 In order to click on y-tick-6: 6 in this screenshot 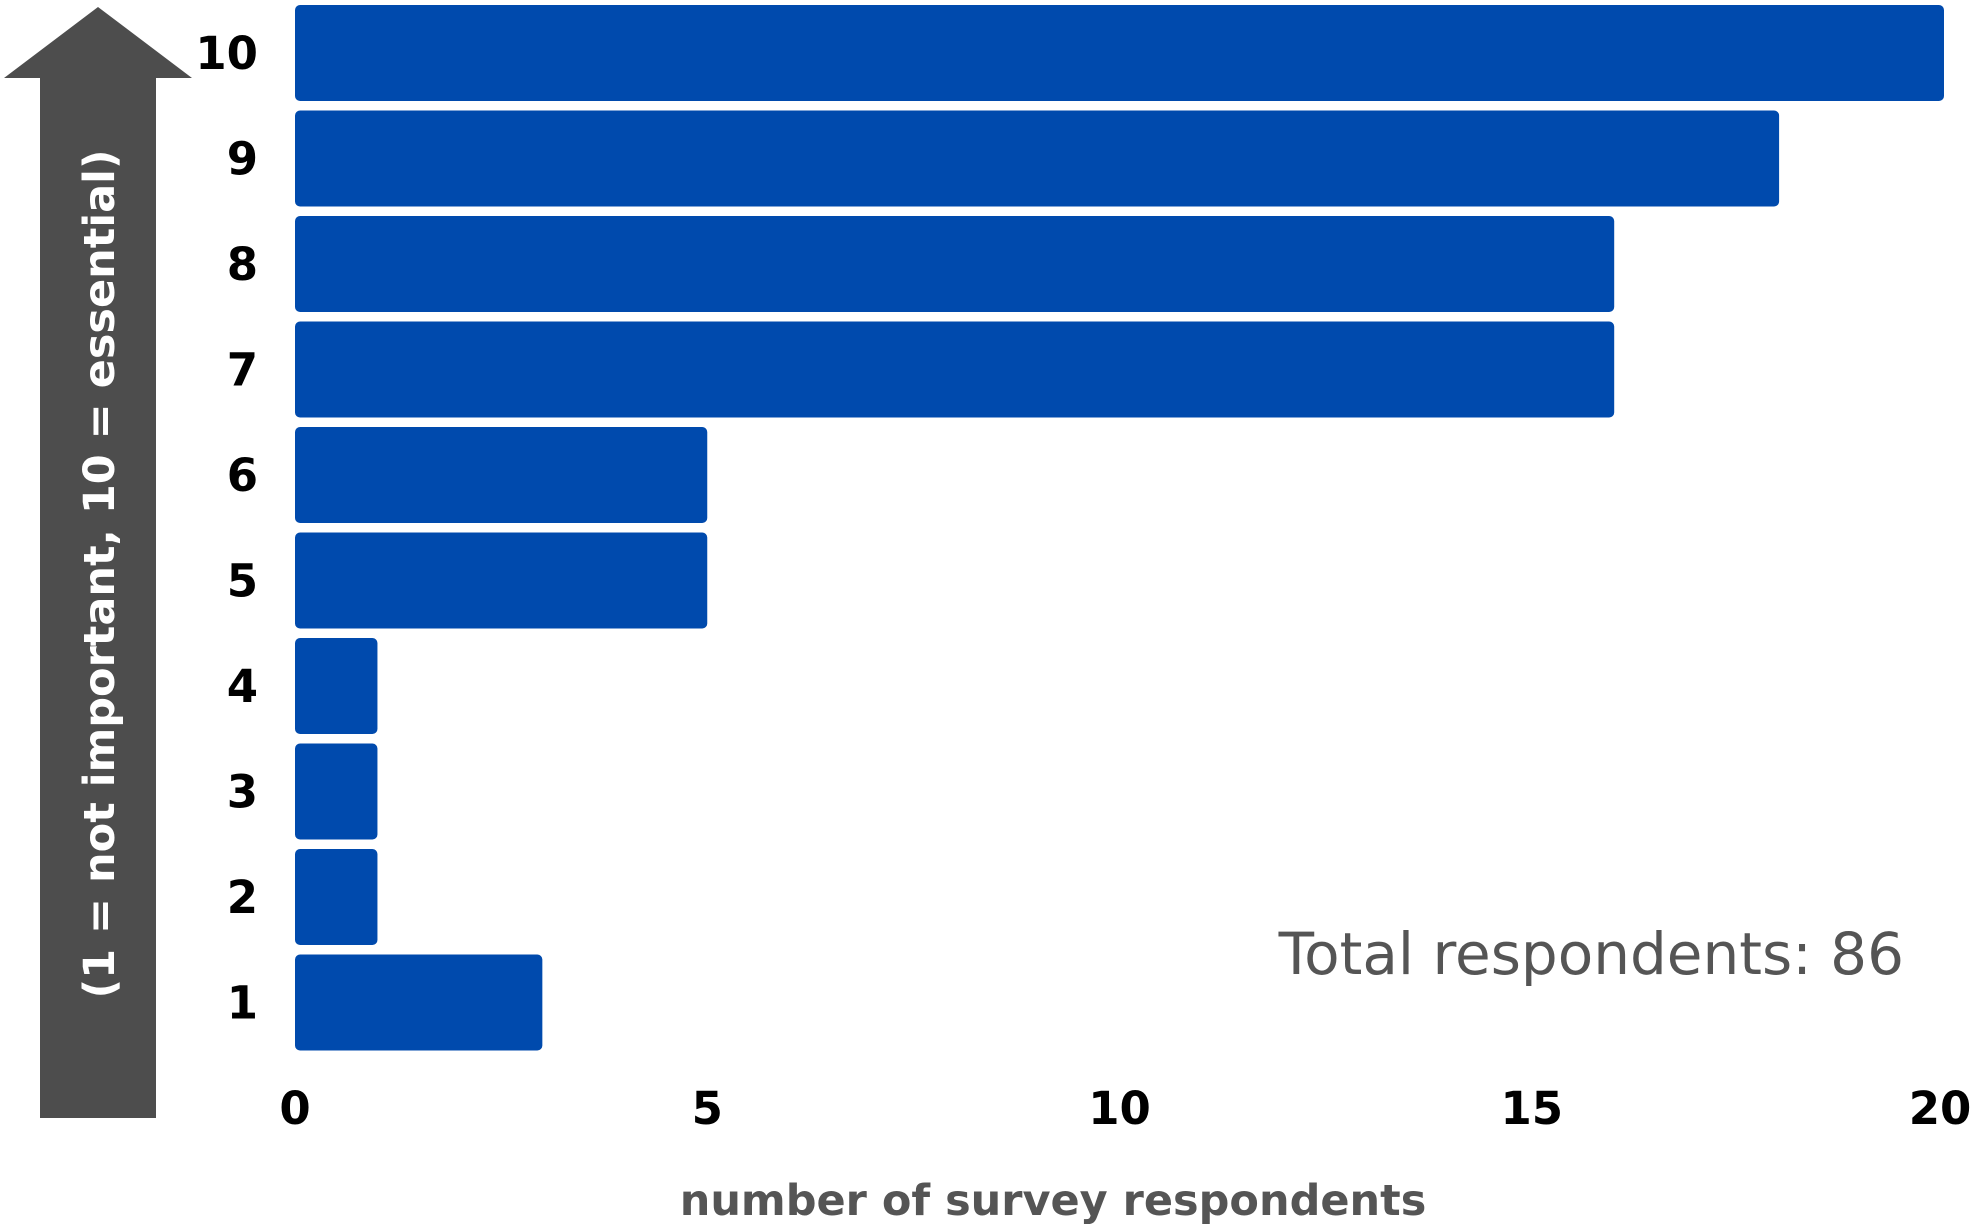, I will do `click(242, 475)`.